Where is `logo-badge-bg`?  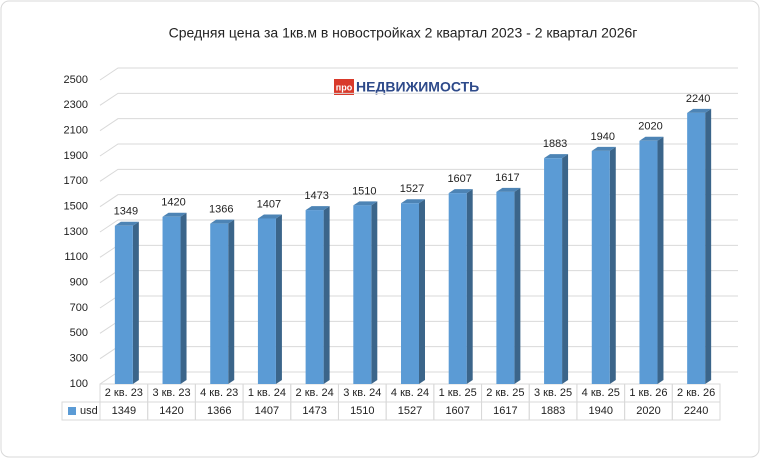
logo-badge-bg is located at coordinates (344, 87).